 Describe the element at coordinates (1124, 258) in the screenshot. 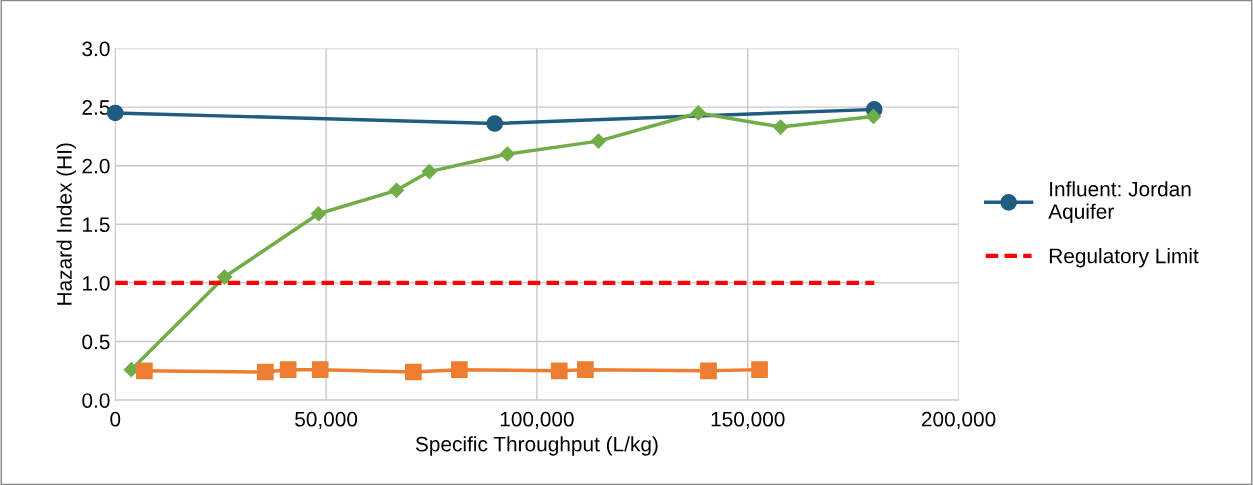

I see `legend-label: Regulatory Limit` at that location.